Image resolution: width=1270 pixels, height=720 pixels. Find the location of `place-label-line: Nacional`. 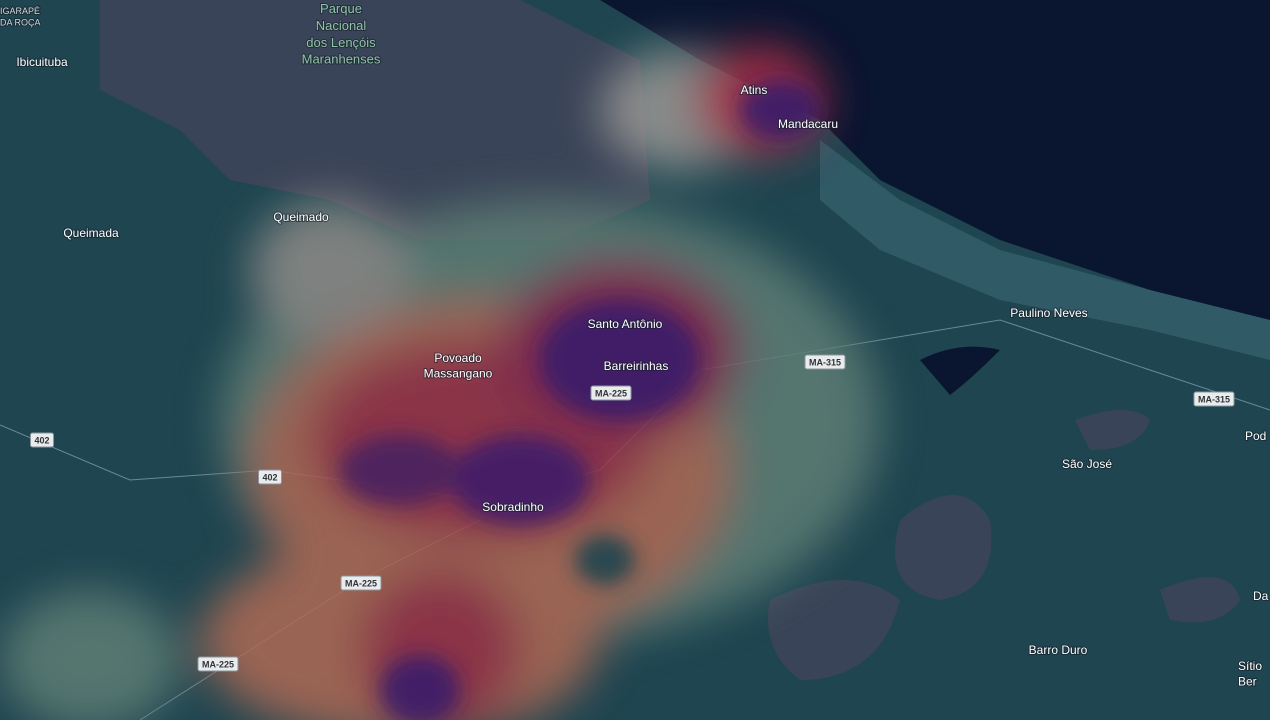

place-label-line: Nacional is located at coordinates (341, 25).